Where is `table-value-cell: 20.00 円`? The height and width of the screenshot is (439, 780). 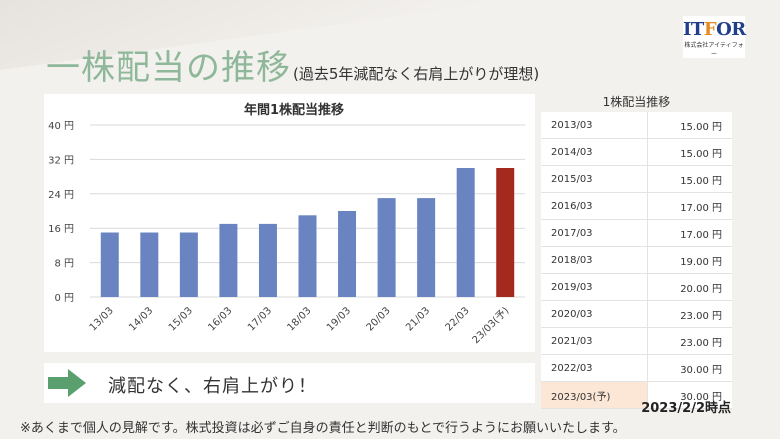 table-value-cell: 20.00 円 is located at coordinates (689, 287).